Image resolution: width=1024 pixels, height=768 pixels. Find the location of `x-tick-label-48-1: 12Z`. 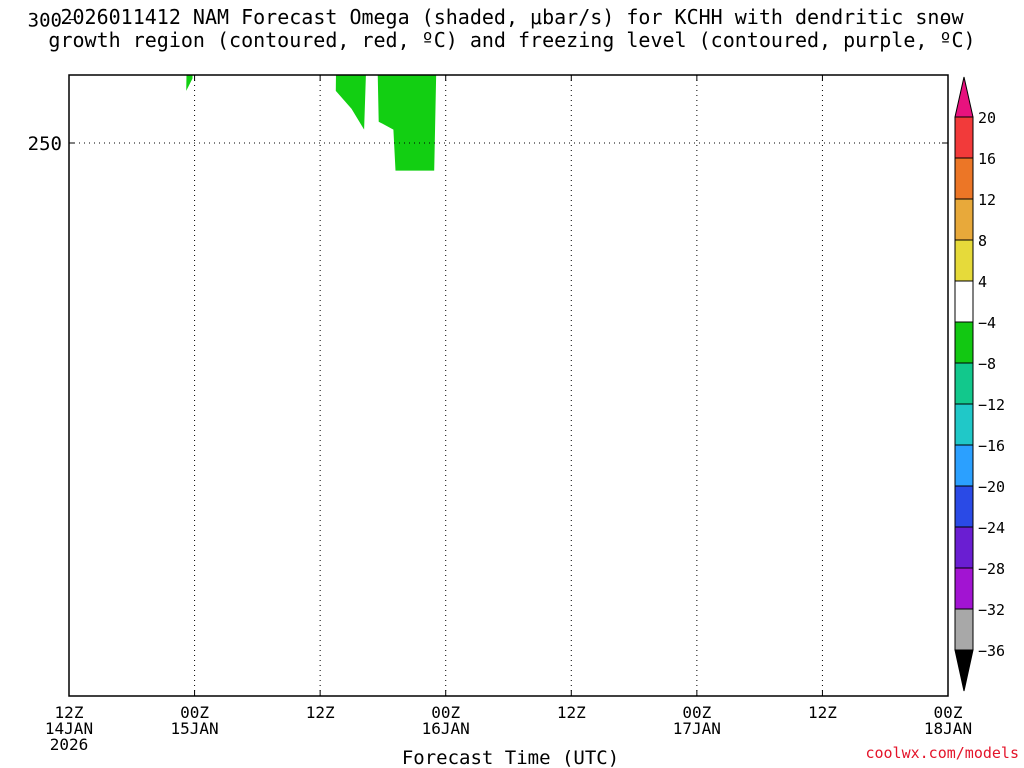

x-tick-label-48-1: 12Z is located at coordinates (571, 712).